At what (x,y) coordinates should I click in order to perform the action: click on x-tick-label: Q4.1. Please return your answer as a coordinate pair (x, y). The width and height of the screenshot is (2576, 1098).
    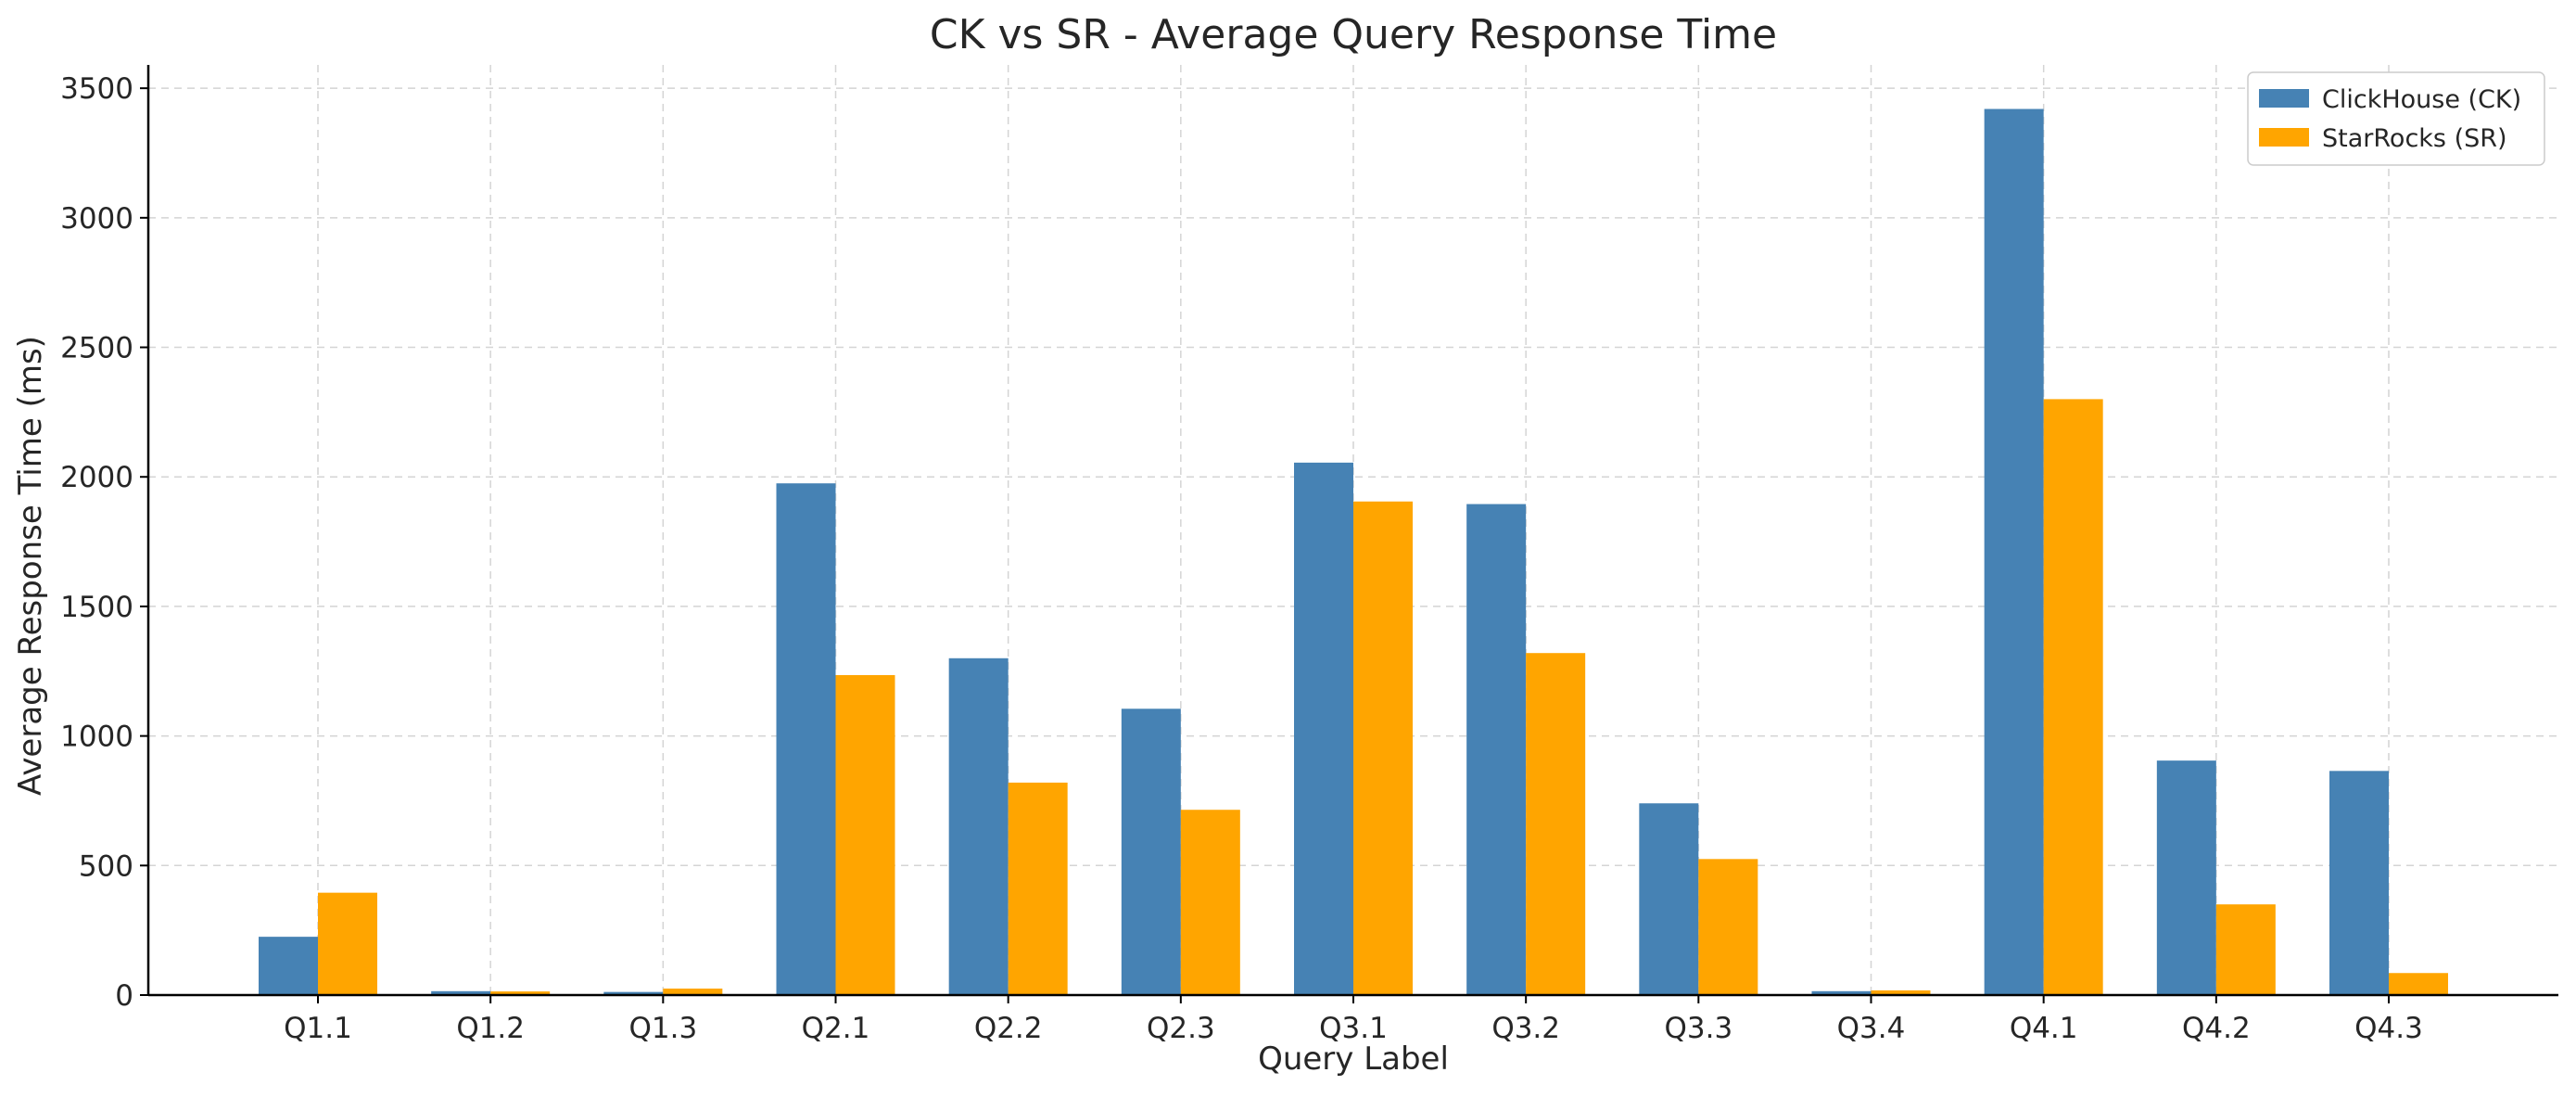
    Looking at the image, I should click on (2044, 1028).